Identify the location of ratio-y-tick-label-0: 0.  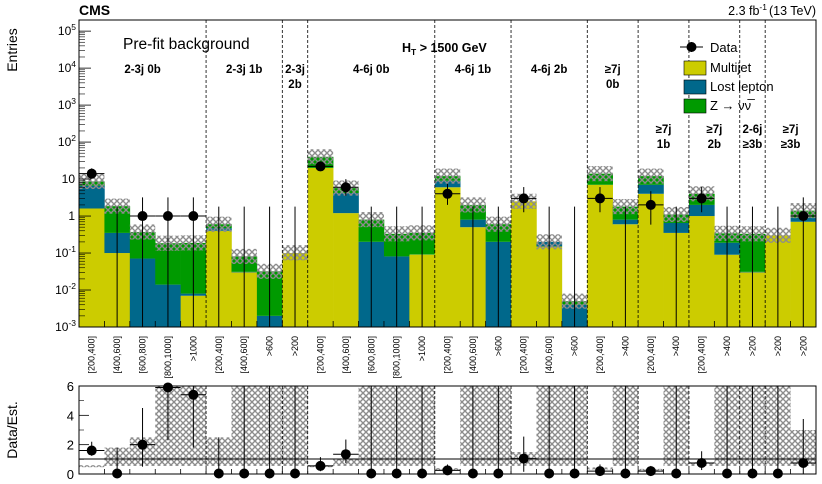
(70, 474).